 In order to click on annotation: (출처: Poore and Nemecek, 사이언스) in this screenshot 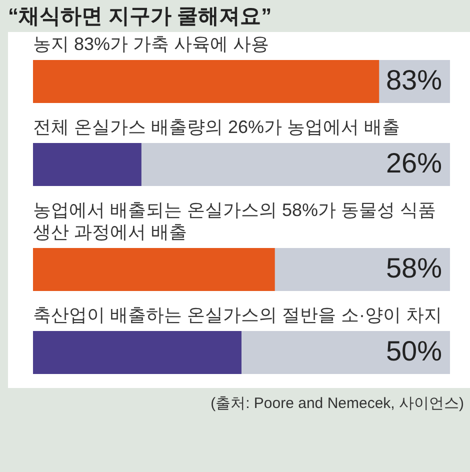, I will do `click(337, 403)`.